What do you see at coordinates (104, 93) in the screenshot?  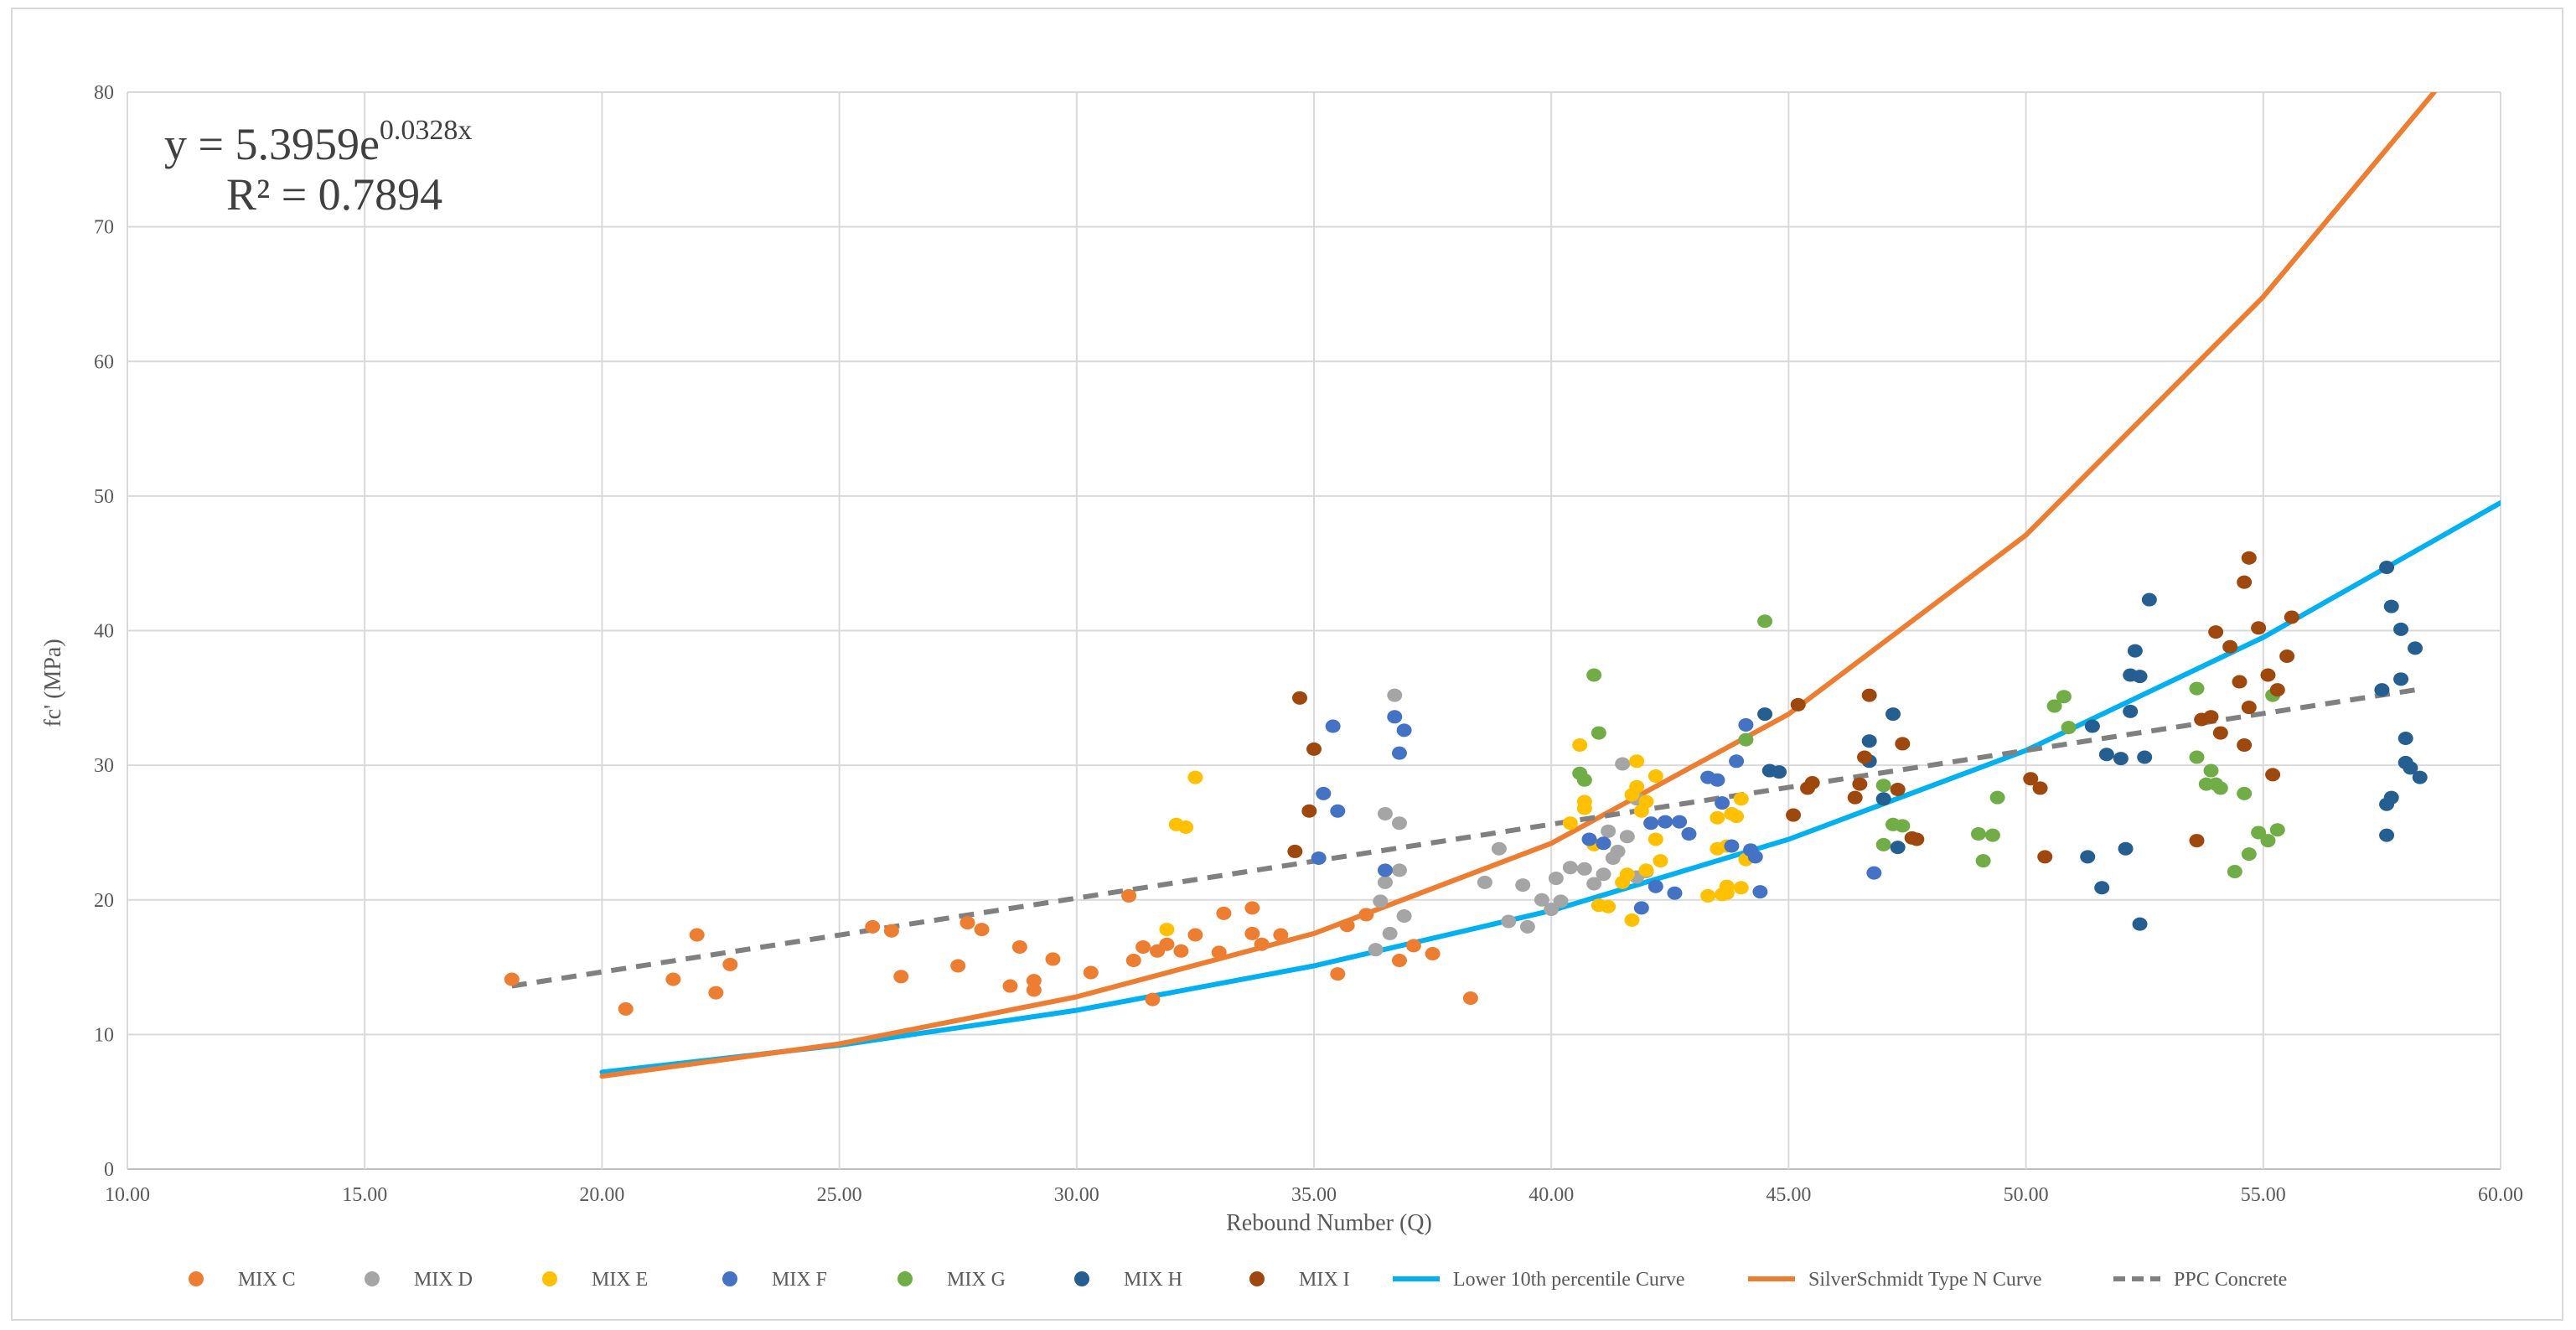 I see `y-tick-label: 80` at bounding box center [104, 93].